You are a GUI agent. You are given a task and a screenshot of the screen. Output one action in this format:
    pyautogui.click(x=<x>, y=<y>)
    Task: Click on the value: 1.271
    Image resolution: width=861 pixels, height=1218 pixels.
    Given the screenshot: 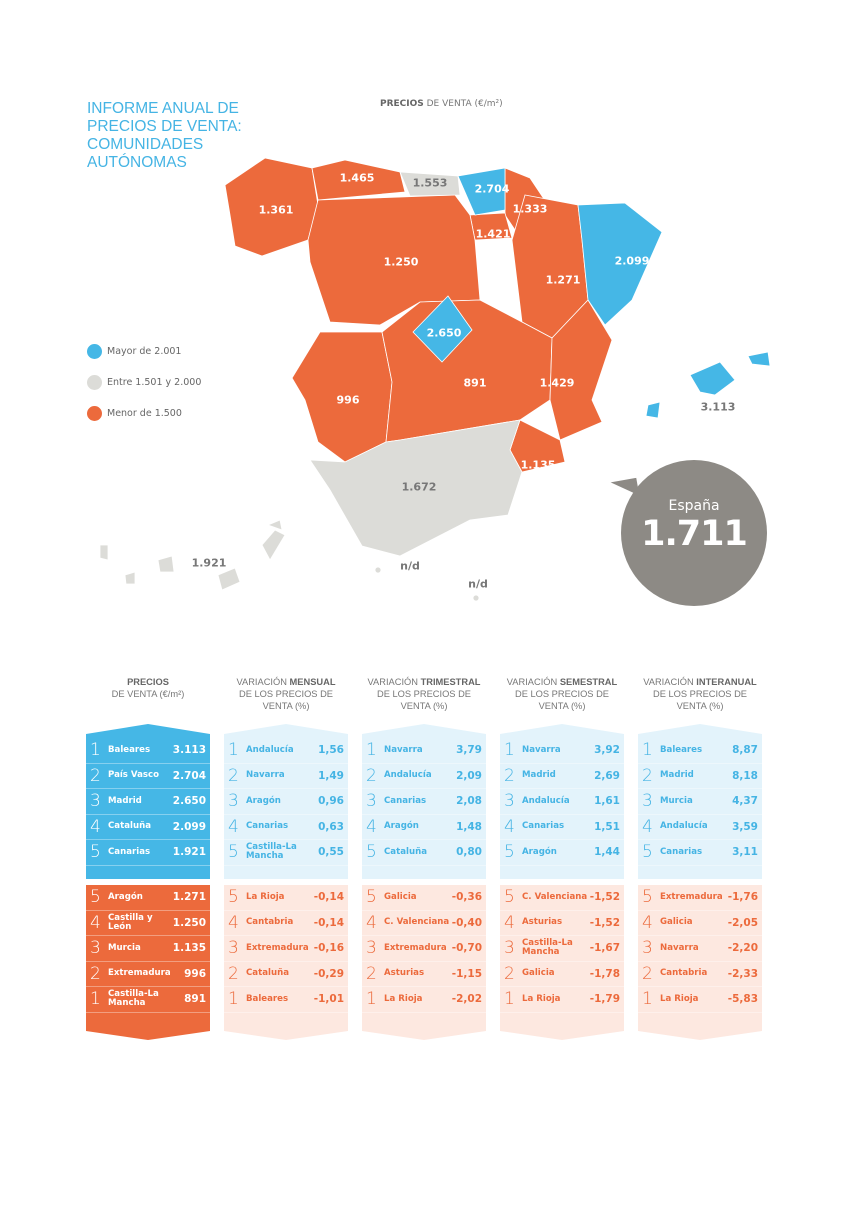 What is the action you would take?
    pyautogui.click(x=189, y=897)
    